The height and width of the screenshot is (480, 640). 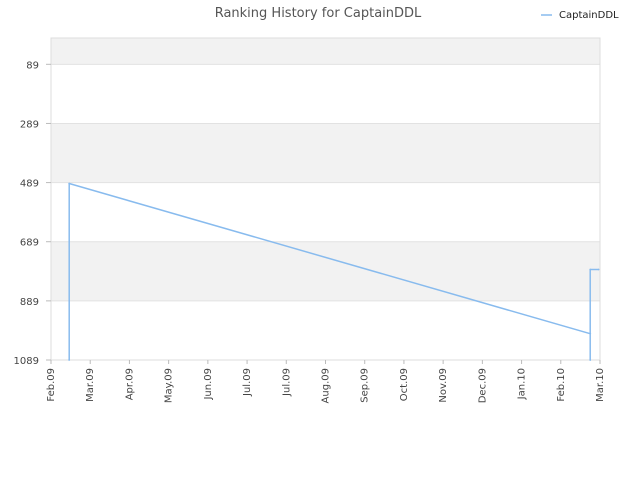 I want to click on y-tick-label: 289, so click(x=29, y=124).